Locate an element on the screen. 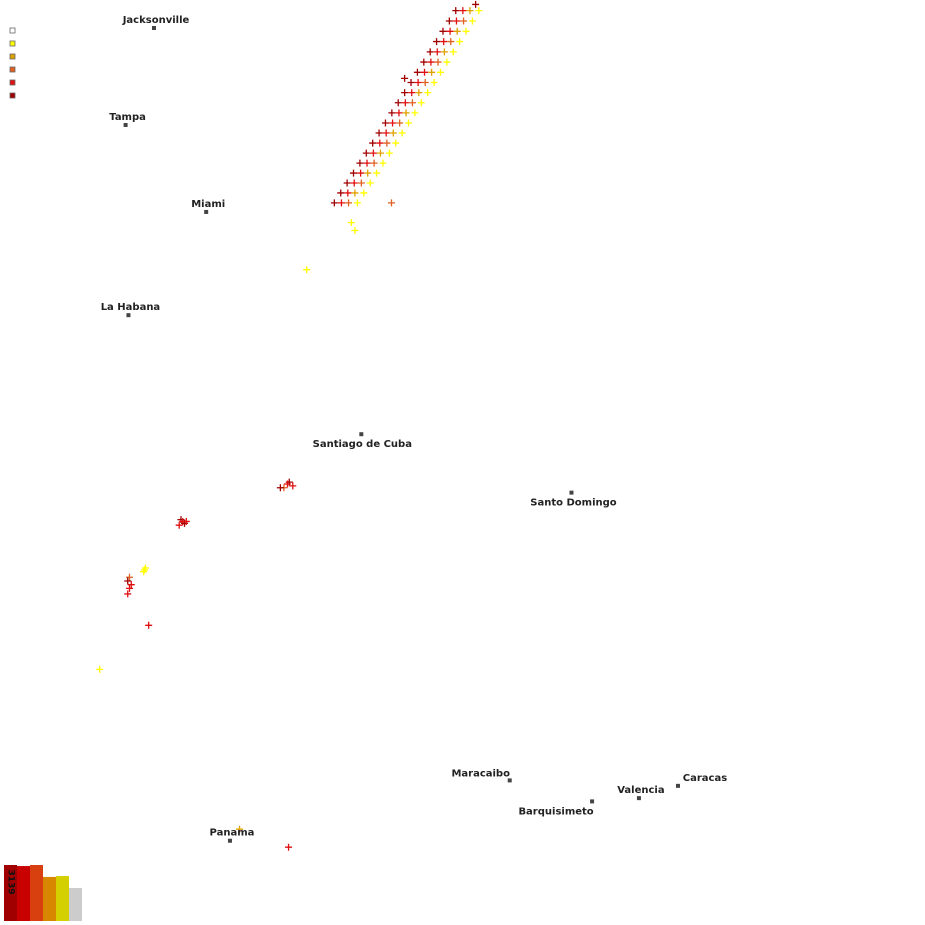 This screenshot has height=925, width=925. city-label: Barquisimeto is located at coordinates (555, 811).